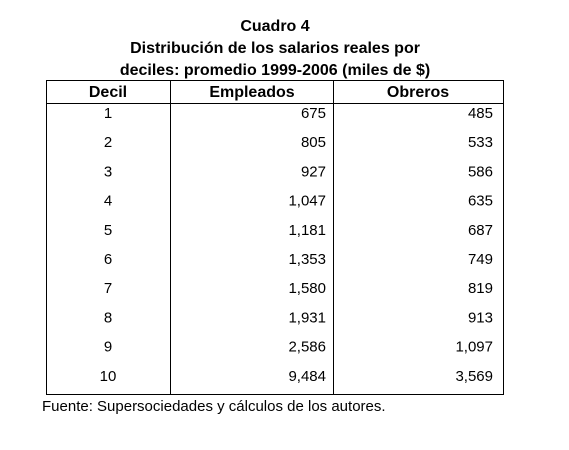  What do you see at coordinates (108, 230) in the screenshot?
I see `table-cell: 5` at bounding box center [108, 230].